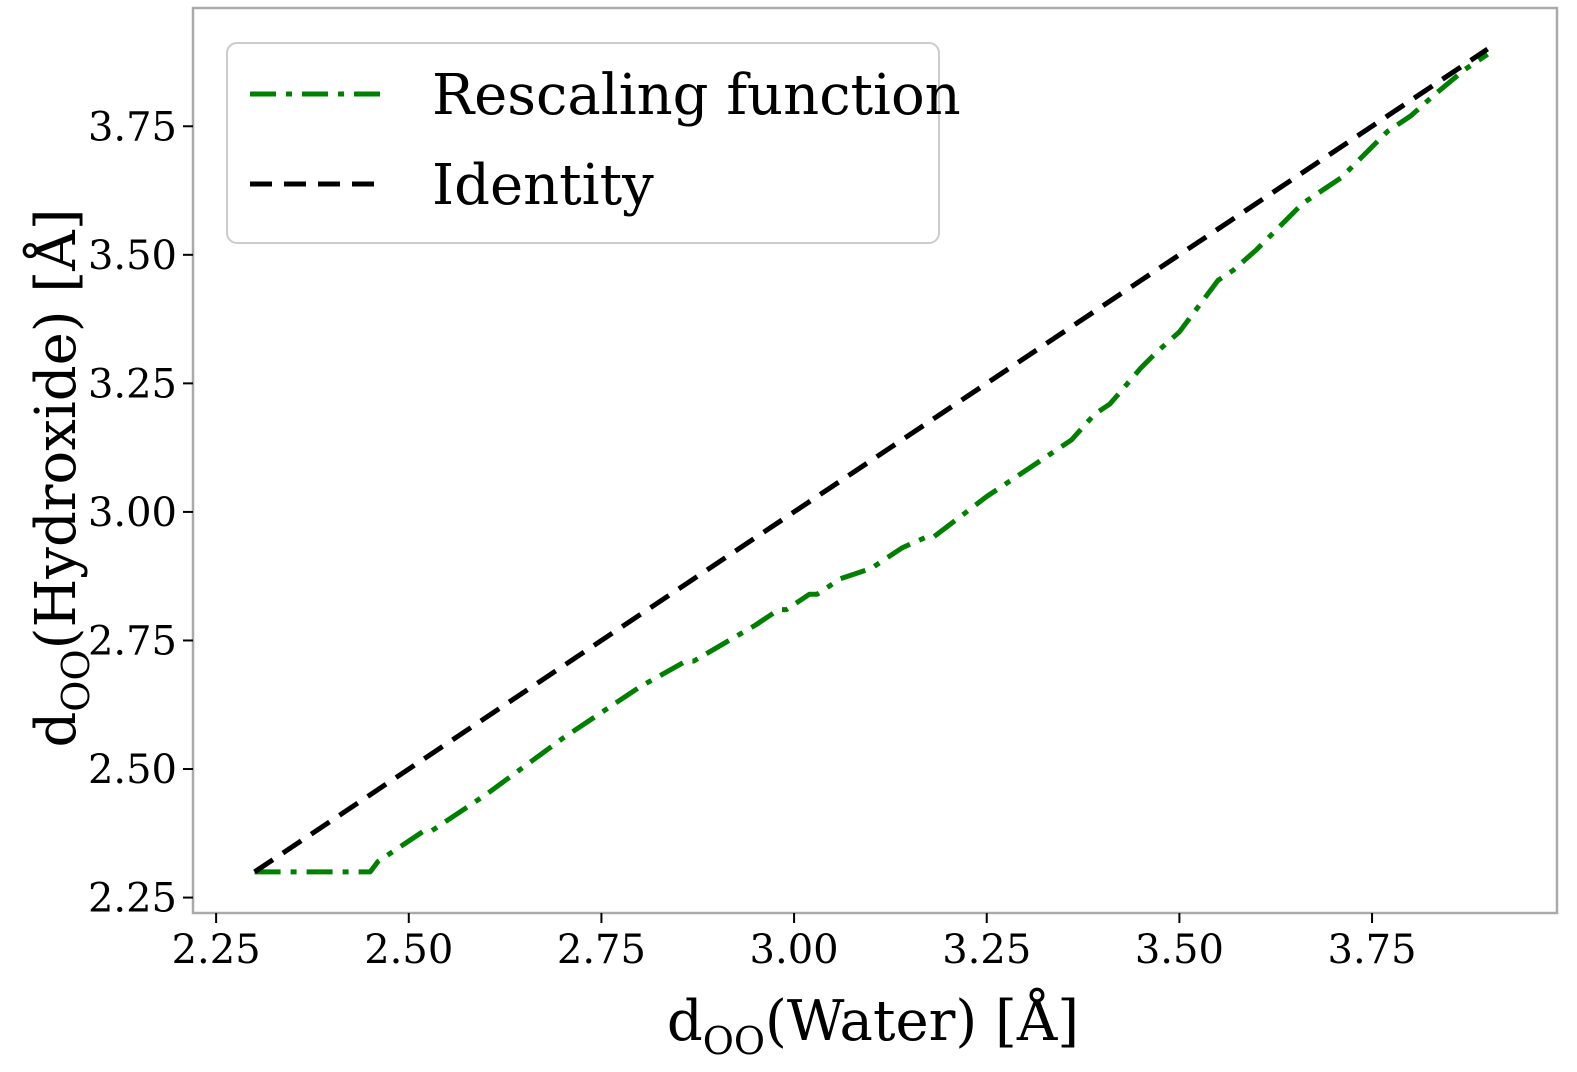  Describe the element at coordinates (132, 899) in the screenshot. I see `y-tick-label: 2.25` at that location.